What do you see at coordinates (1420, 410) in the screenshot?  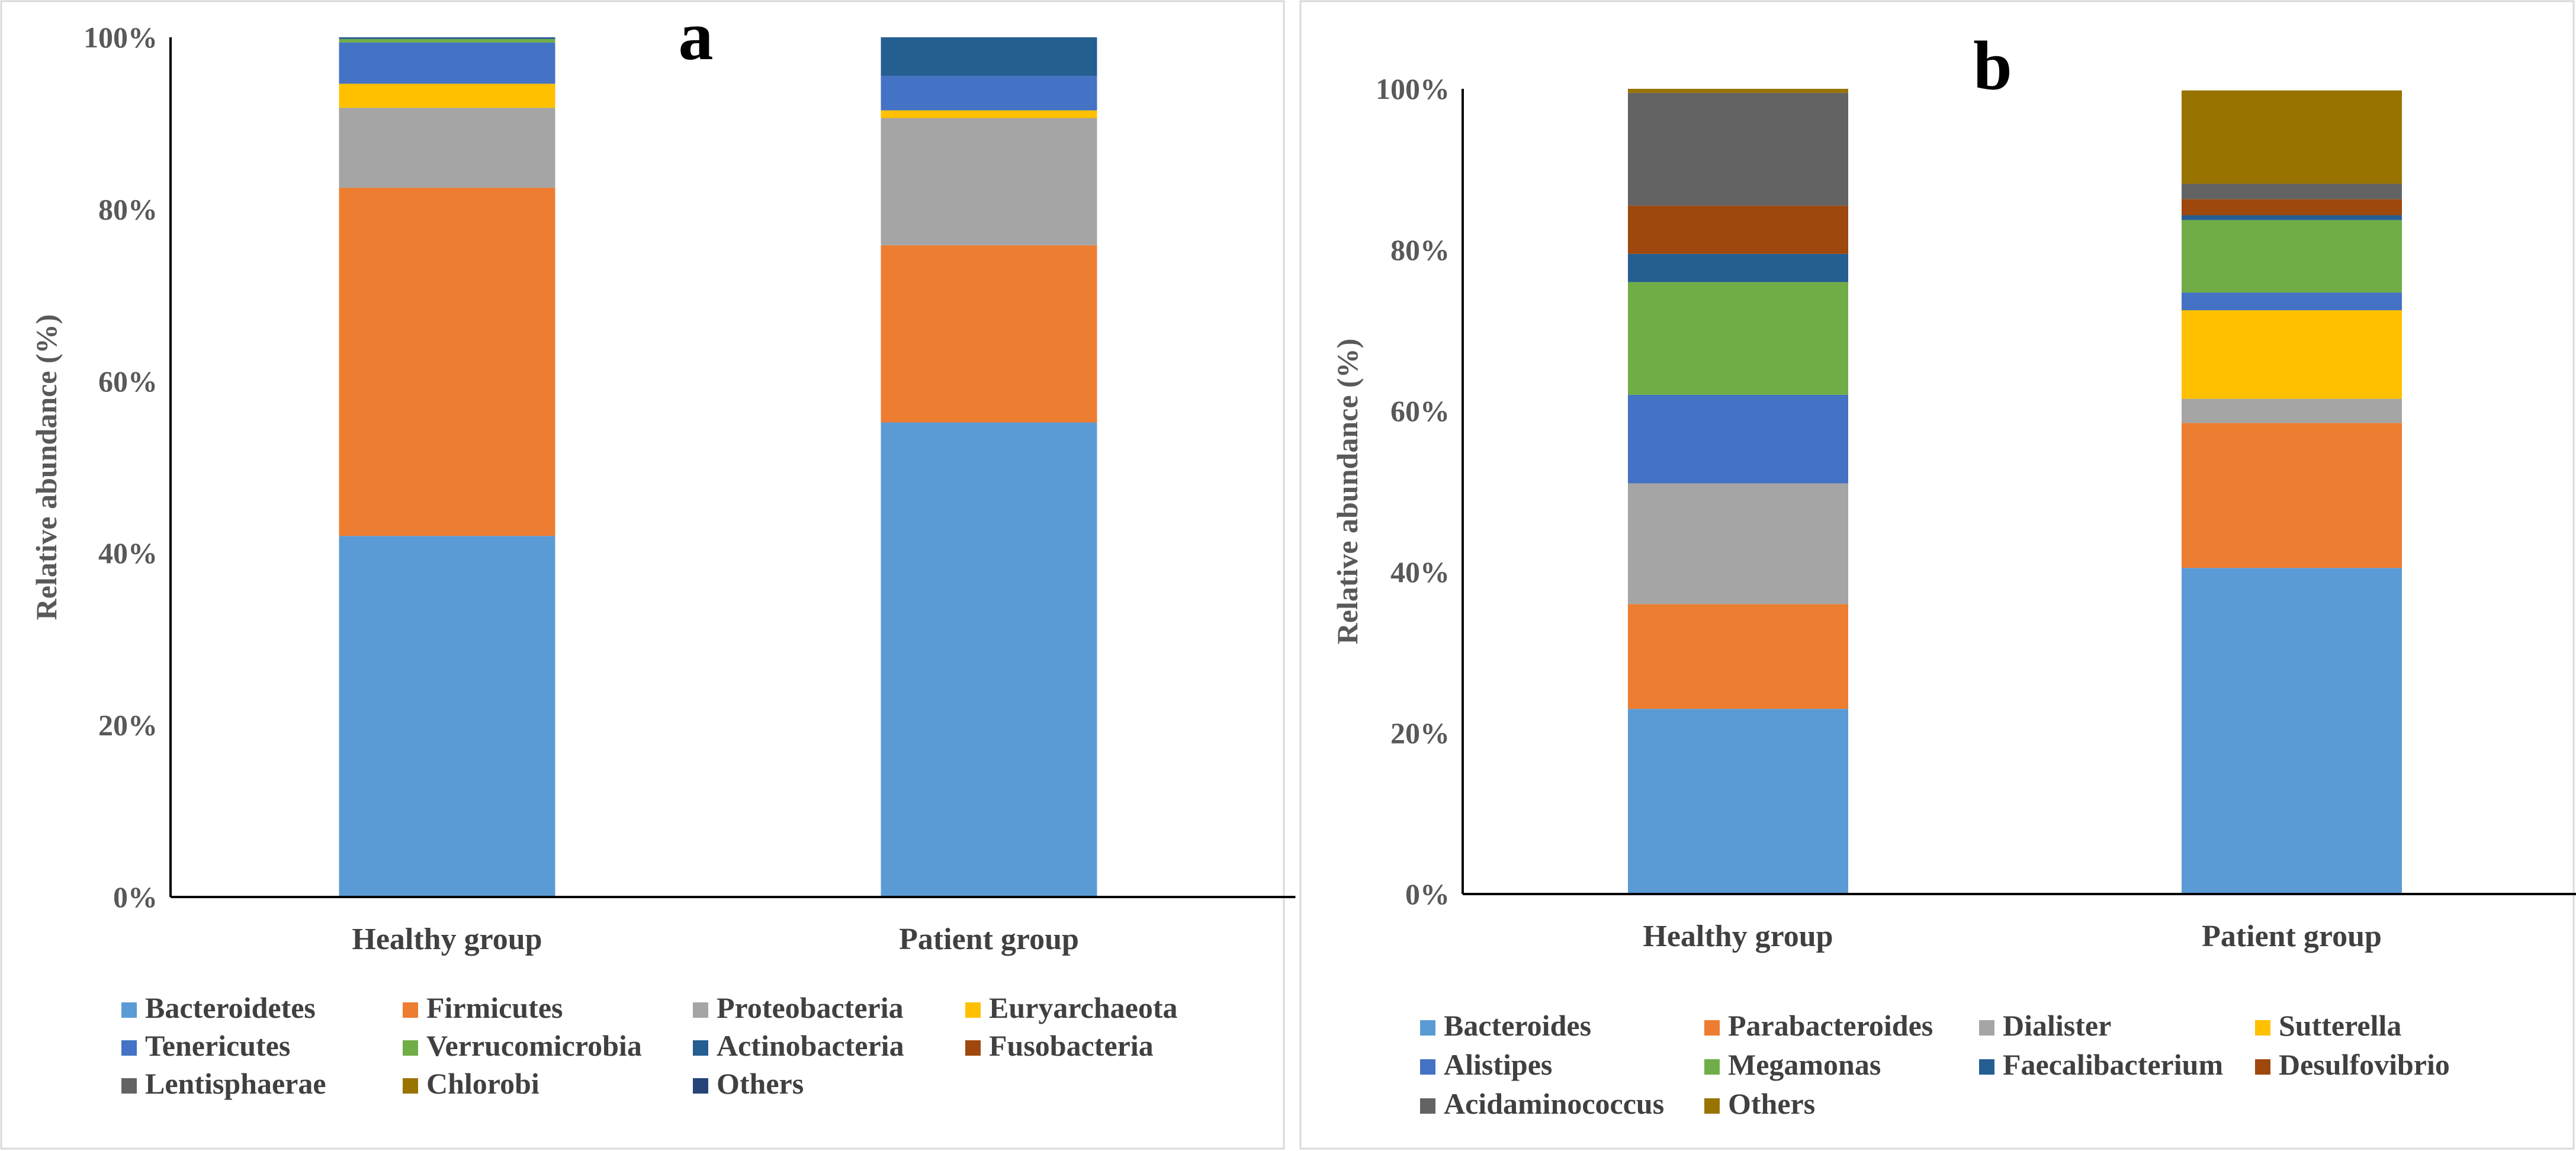 I see `panel-b-ytick-60: 60%` at bounding box center [1420, 410].